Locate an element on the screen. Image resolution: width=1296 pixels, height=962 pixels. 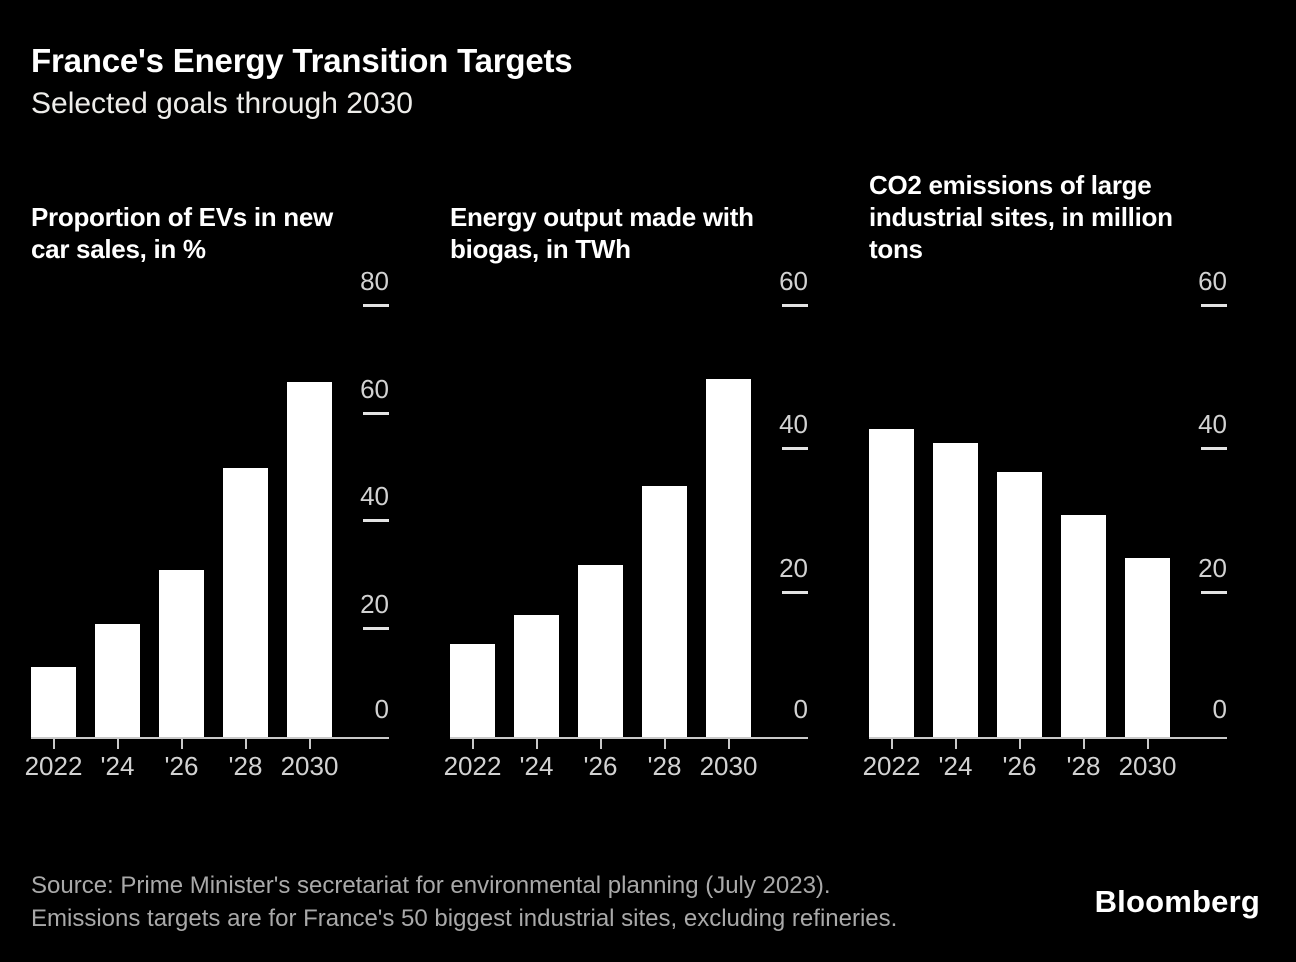
chart-panel-title: Proportion of EVs in new car sales, in % is located at coordinates (210, 215).